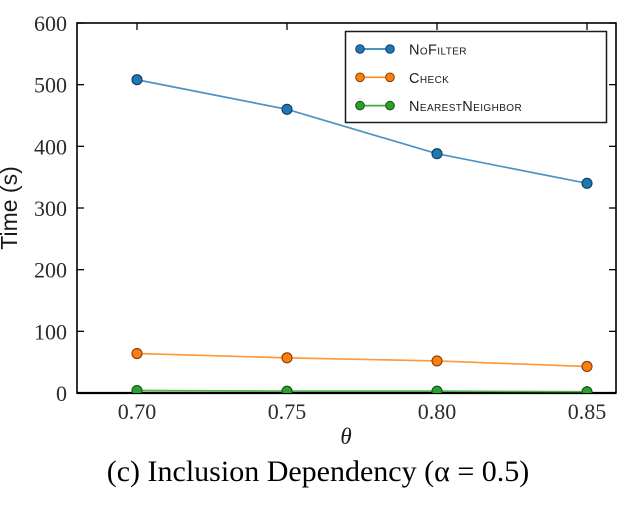 Image resolution: width=636 pixels, height=508 pixels. Describe the element at coordinates (318, 471) in the screenshot. I see `figure-caption: (c) Inclusion Dependency (α = 0.5)` at that location.